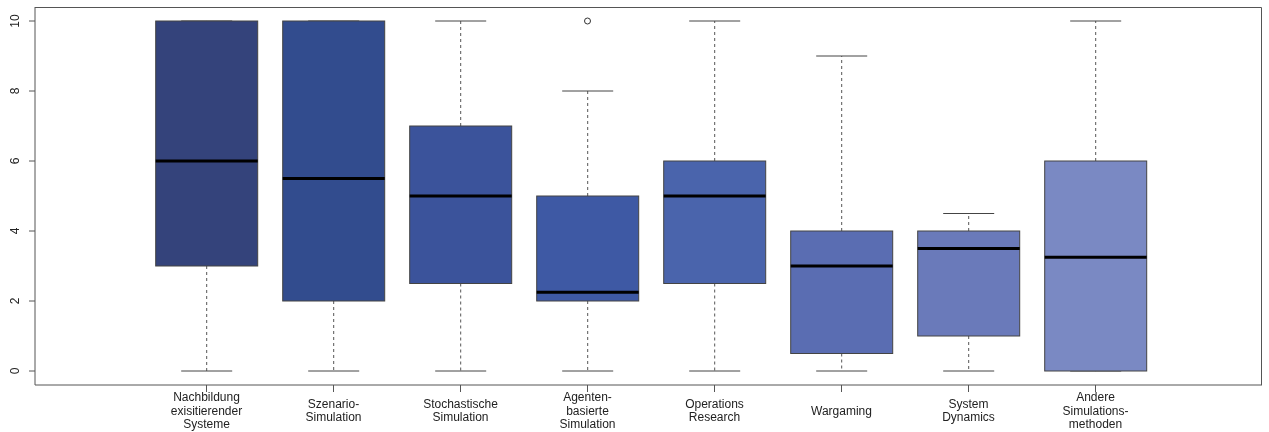 The image size is (1269, 432). I want to click on x-tick-label: System Dynamics, so click(968, 410).